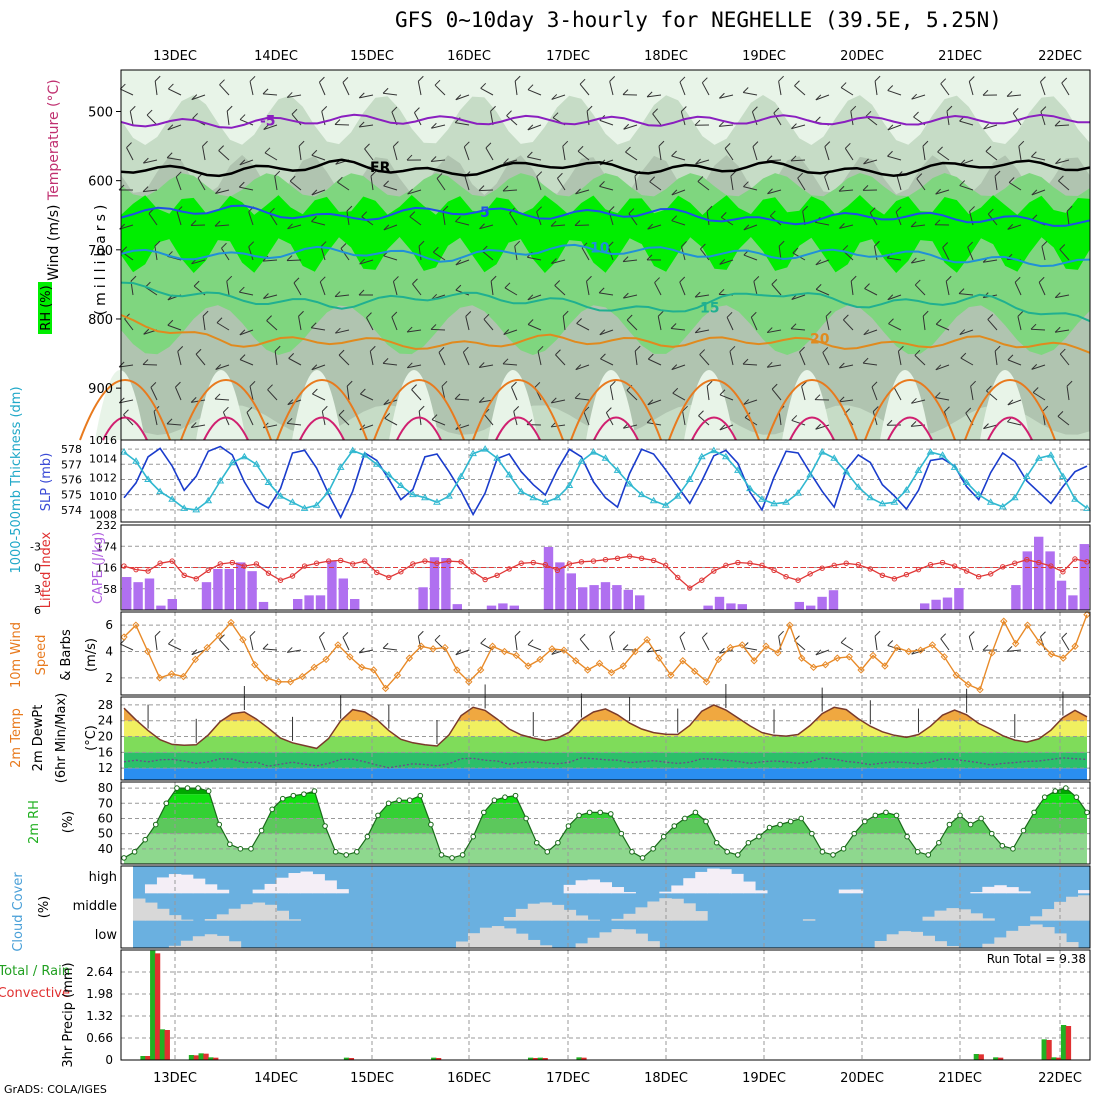 The width and height of the screenshot is (1100, 1100). Describe the element at coordinates (605, 811) in the screenshot. I see `rh-band` at that location.